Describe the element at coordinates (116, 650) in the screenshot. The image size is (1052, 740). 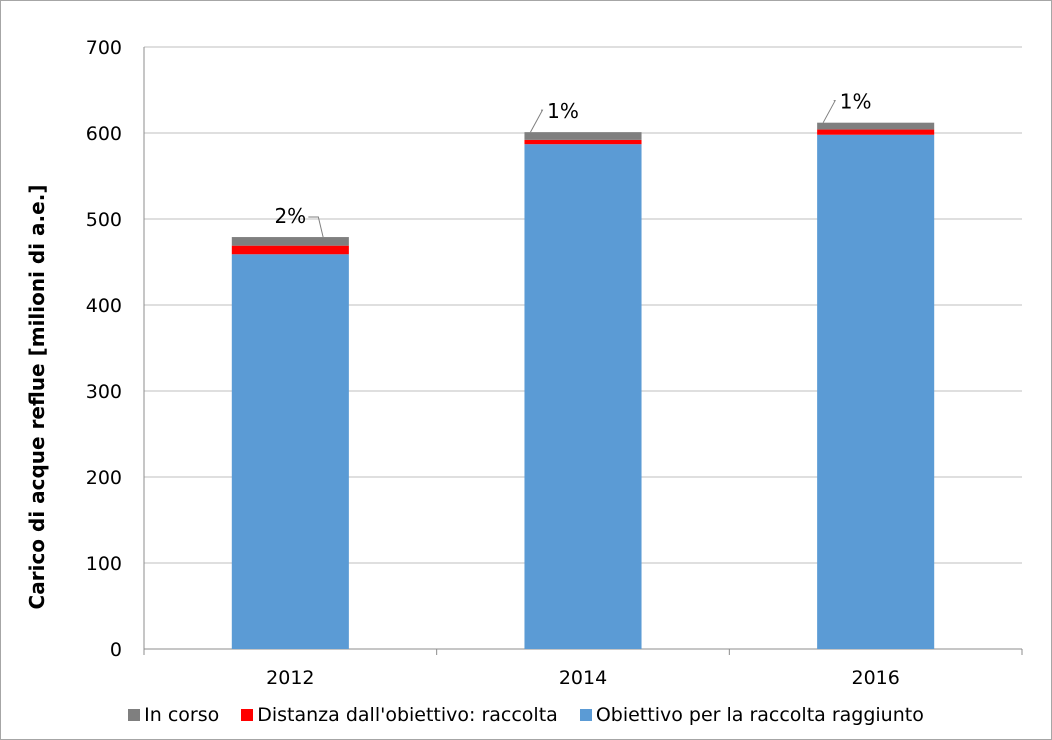
I see `y-tick-label: 0` at that location.